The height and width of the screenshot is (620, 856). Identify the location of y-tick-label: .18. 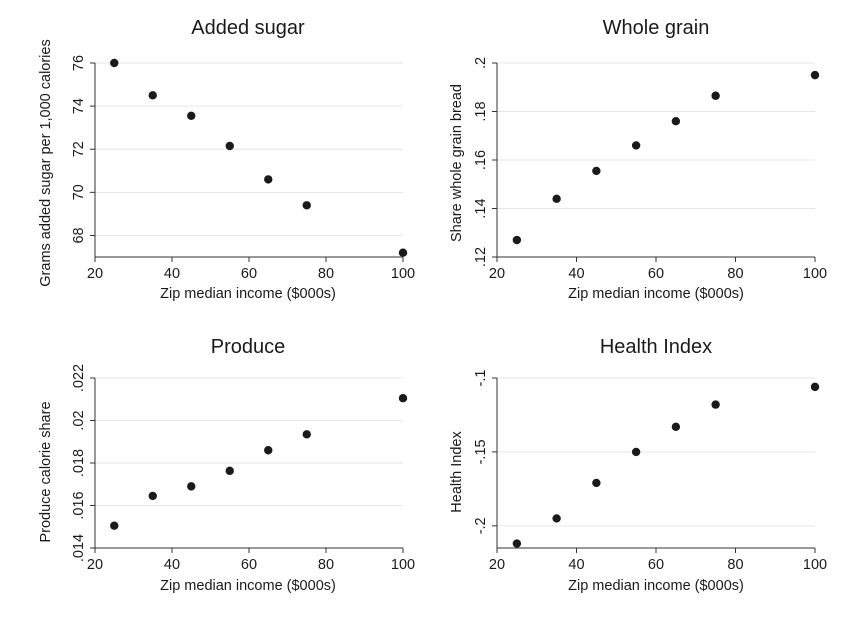
(481, 111).